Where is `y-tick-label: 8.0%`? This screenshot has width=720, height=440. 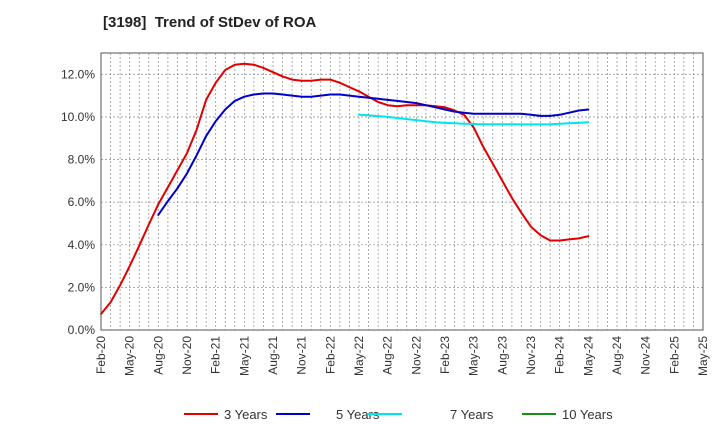 y-tick-label: 8.0% is located at coordinates (82, 160).